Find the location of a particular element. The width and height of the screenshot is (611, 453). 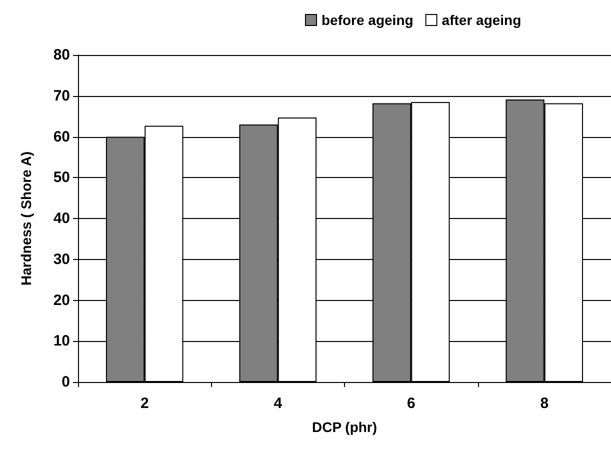

y-tick-label: 50 is located at coordinates (61, 177).